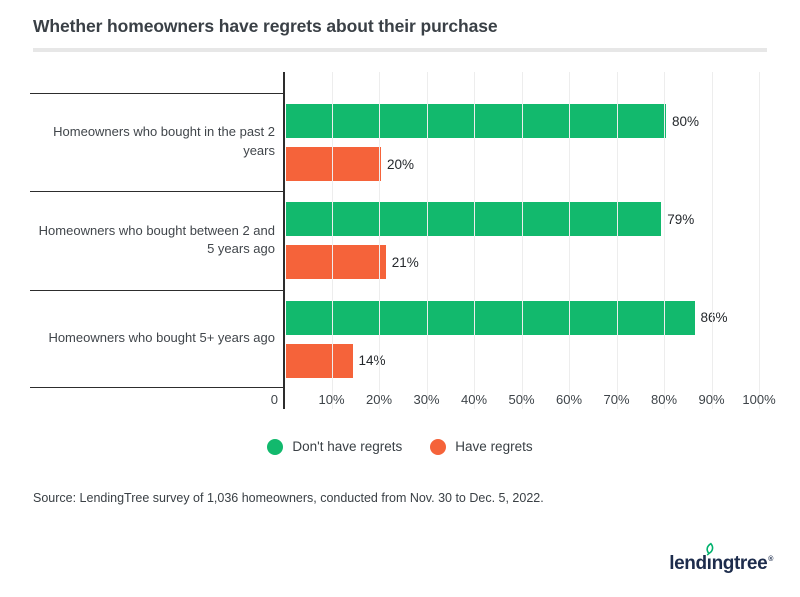 The width and height of the screenshot is (800, 597). I want to click on value-label: 79%, so click(681, 219).